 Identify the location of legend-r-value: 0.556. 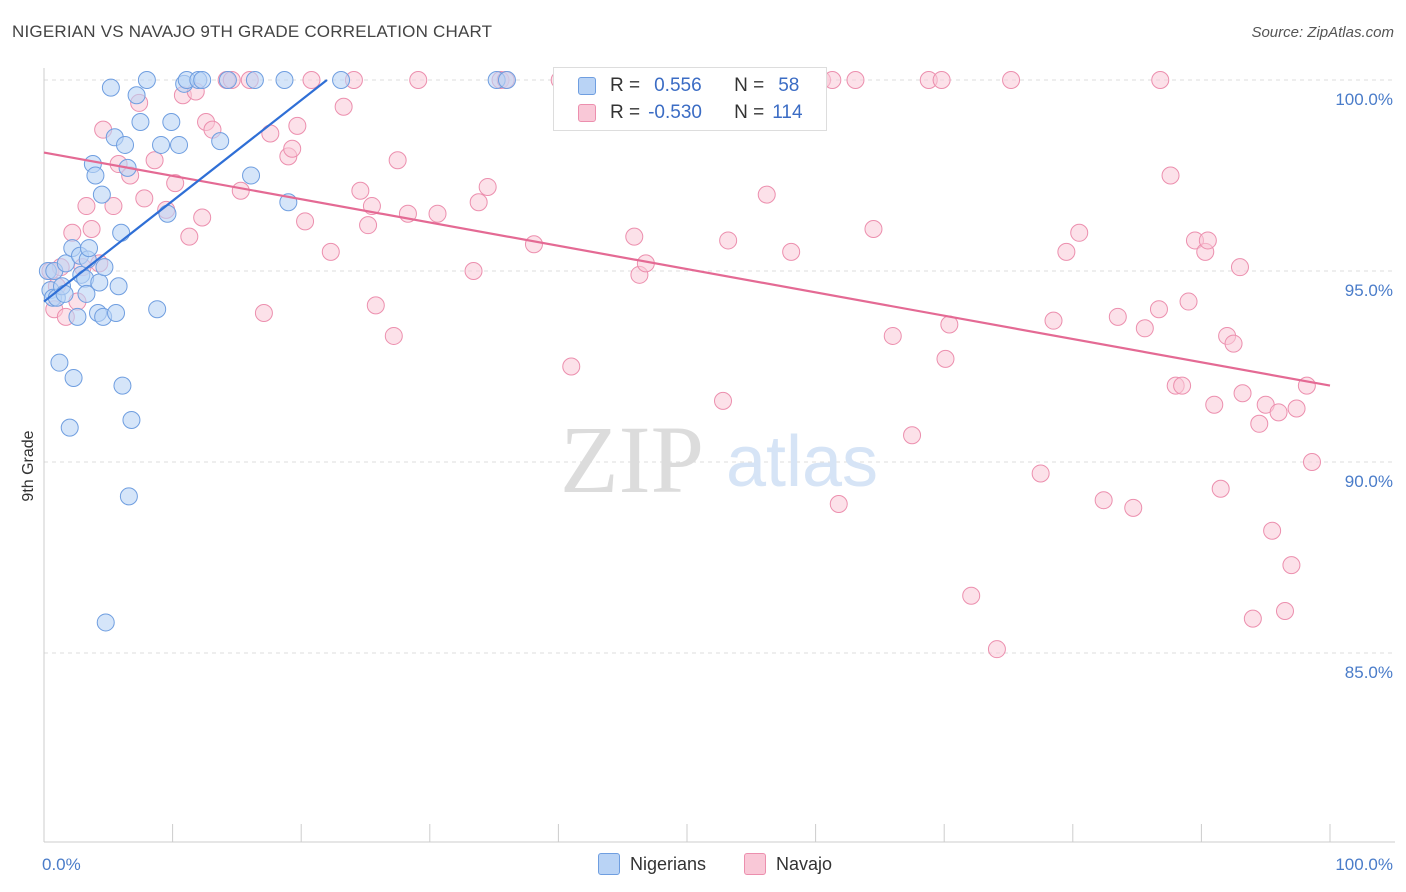
(678, 85).